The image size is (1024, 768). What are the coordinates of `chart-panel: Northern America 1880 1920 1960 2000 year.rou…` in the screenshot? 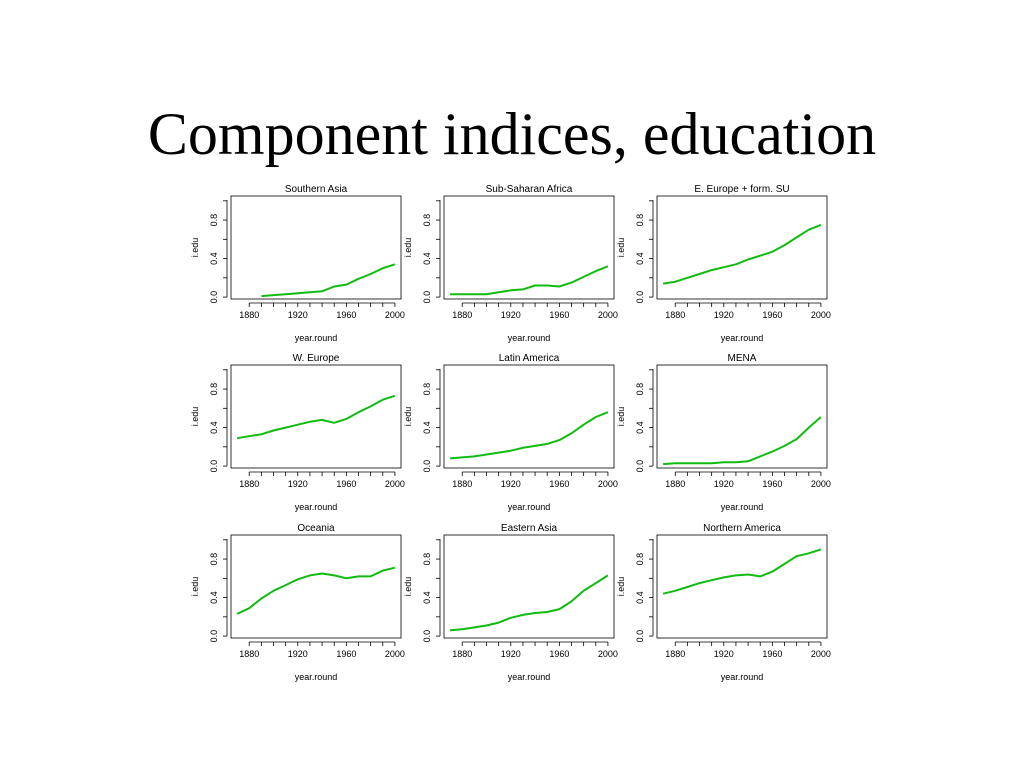 It's located at (723, 602).